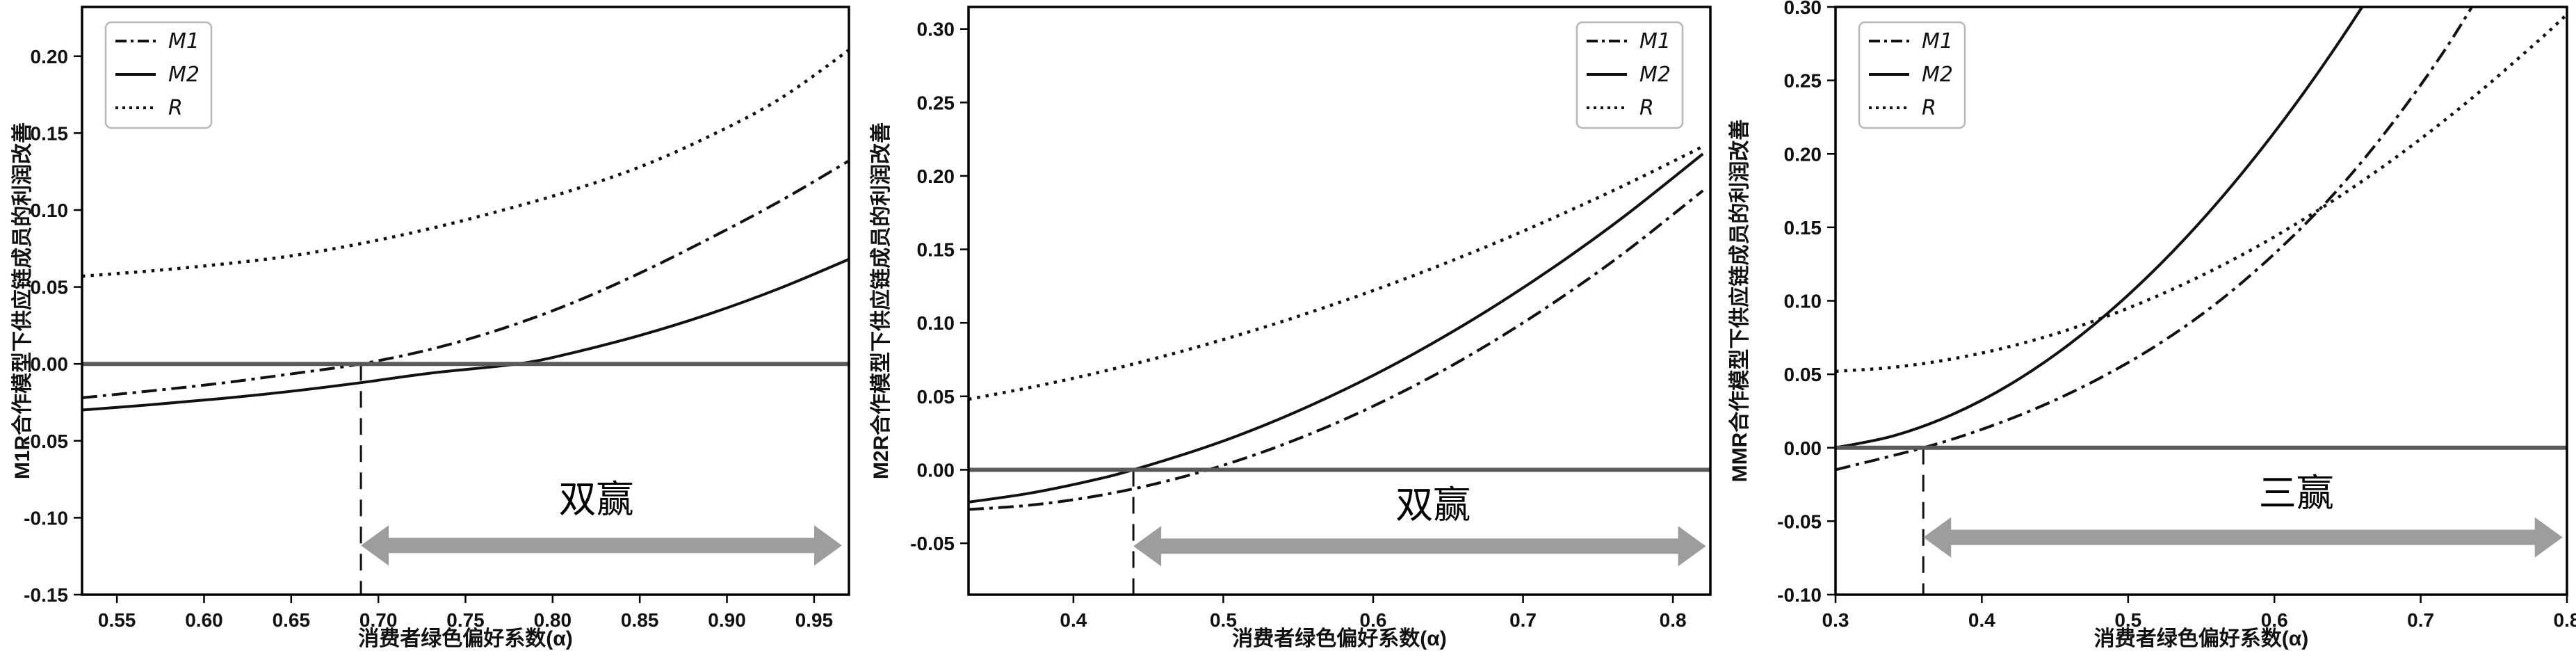 The width and height of the screenshot is (2576, 651). I want to click on x-tick-label: 0.80, so click(553, 620).